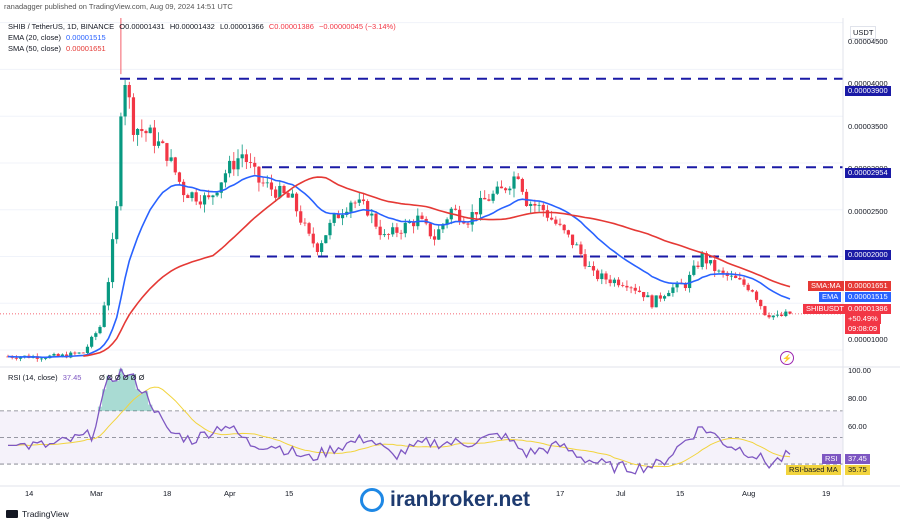  What do you see at coordinates (86, 48) in the screenshot?
I see `sma-legend-value: 0.00001651` at bounding box center [86, 48].